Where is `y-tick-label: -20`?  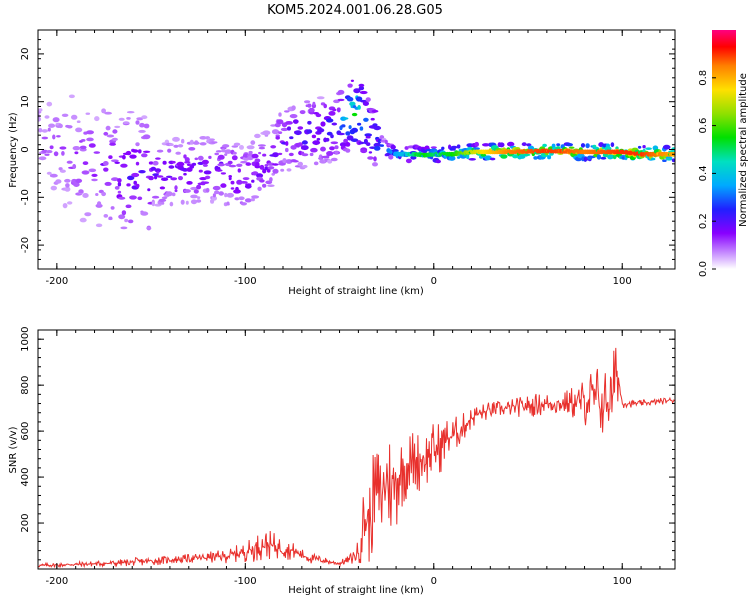 y-tick-label: -20 is located at coordinates (25, 245).